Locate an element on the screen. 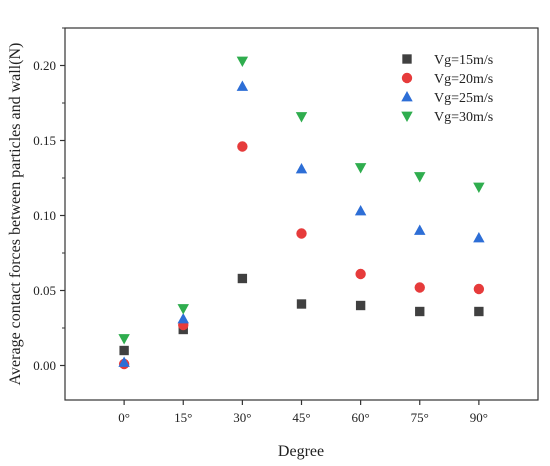 The image size is (550, 466). x-tick-label: 90° is located at coordinates (479, 417).